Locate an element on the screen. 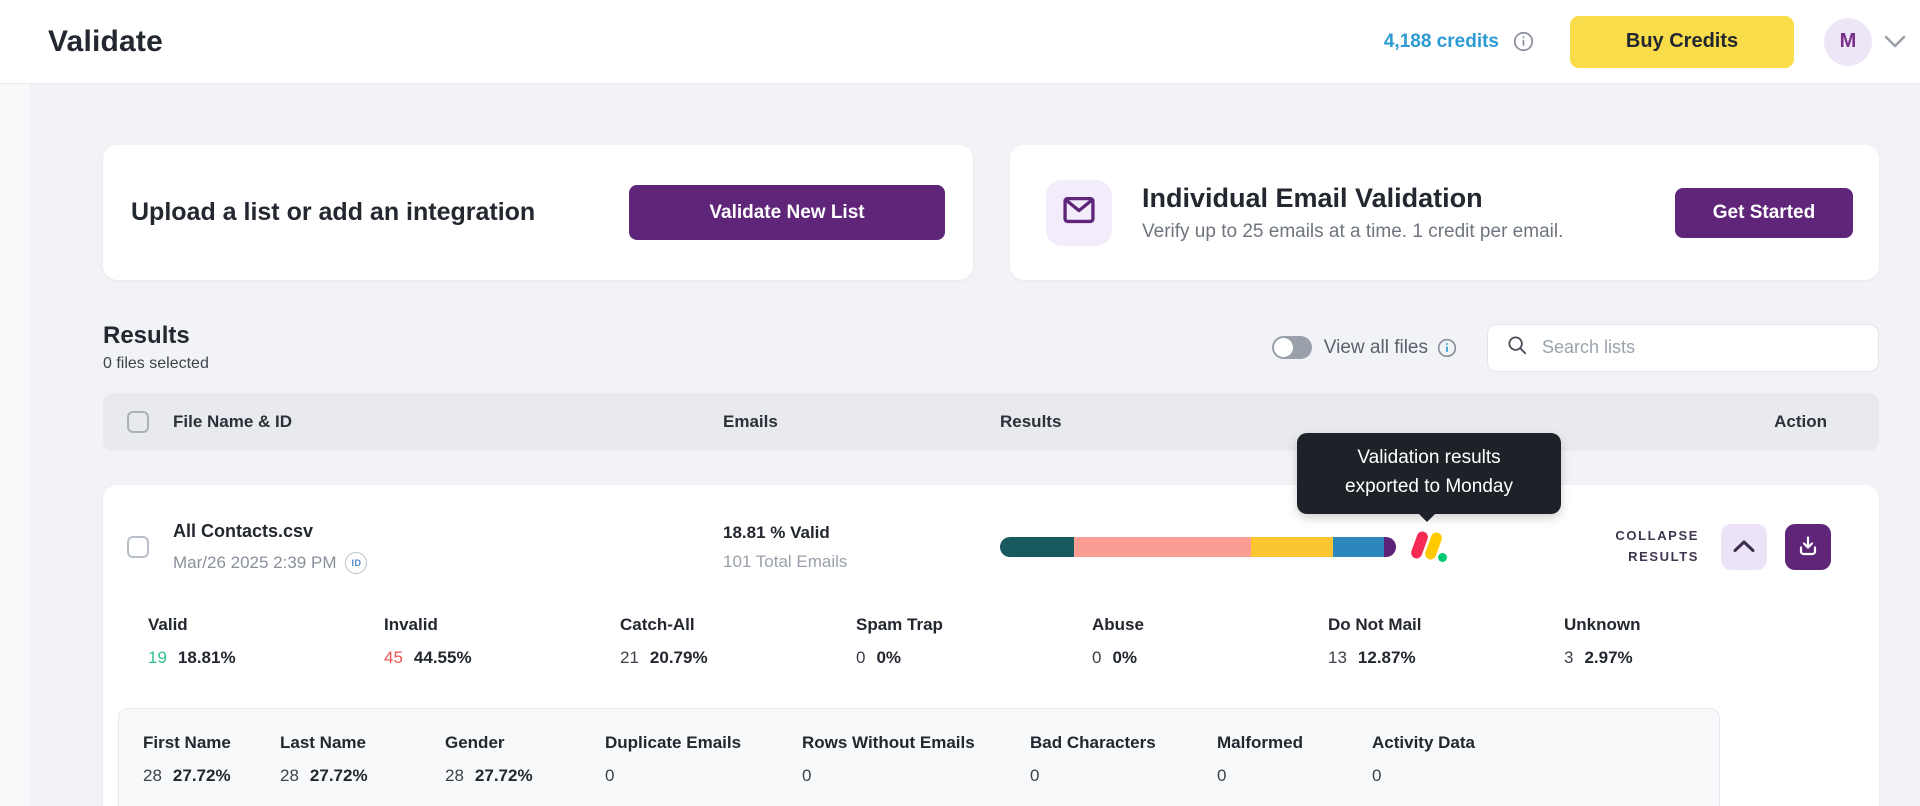  results-progress-bar is located at coordinates (1198, 547).